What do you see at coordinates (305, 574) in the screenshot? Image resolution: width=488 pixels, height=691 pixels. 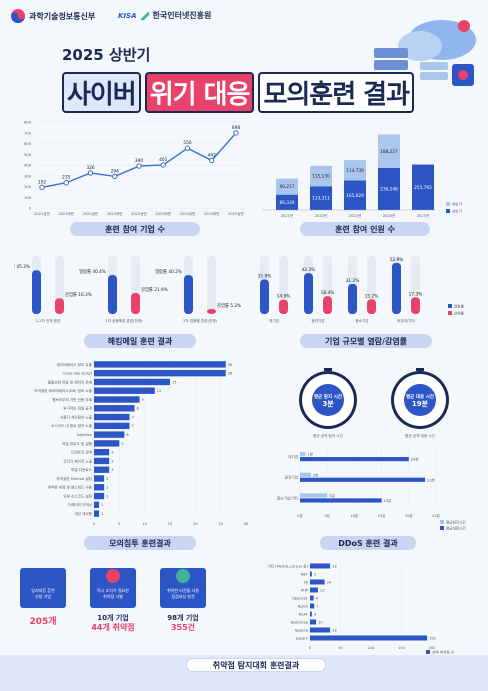 I see `y-tick-label: NET` at bounding box center [305, 574].